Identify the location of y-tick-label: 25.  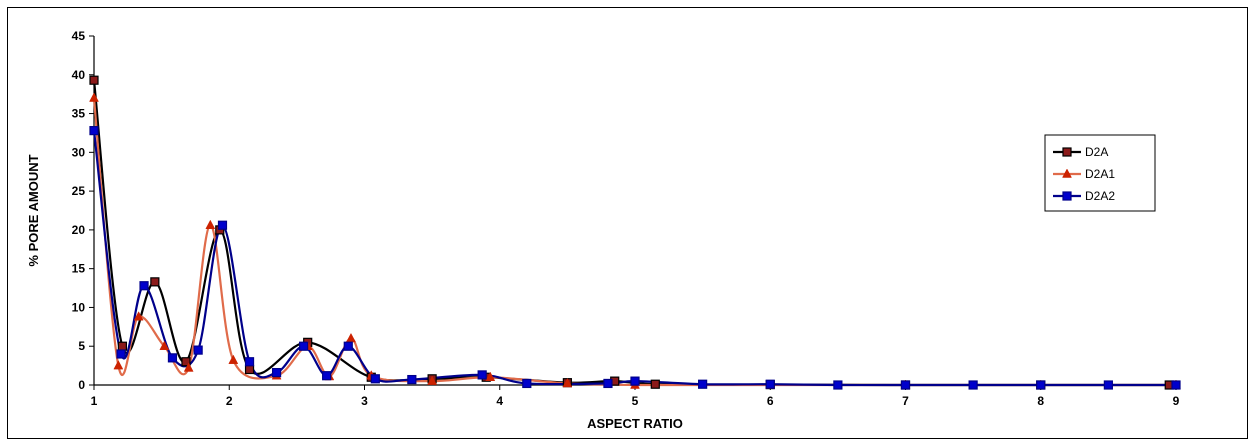
(79, 191).